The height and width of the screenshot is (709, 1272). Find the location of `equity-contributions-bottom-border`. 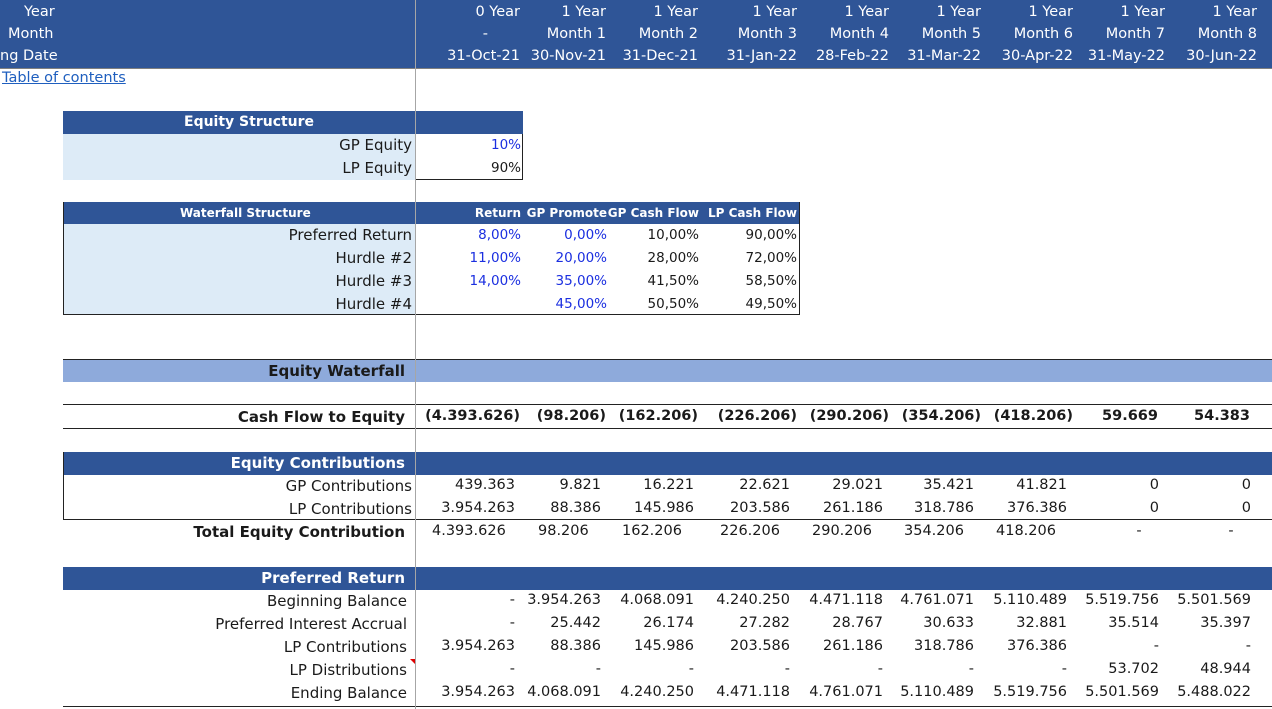

equity-contributions-bottom-border is located at coordinates (667, 519).